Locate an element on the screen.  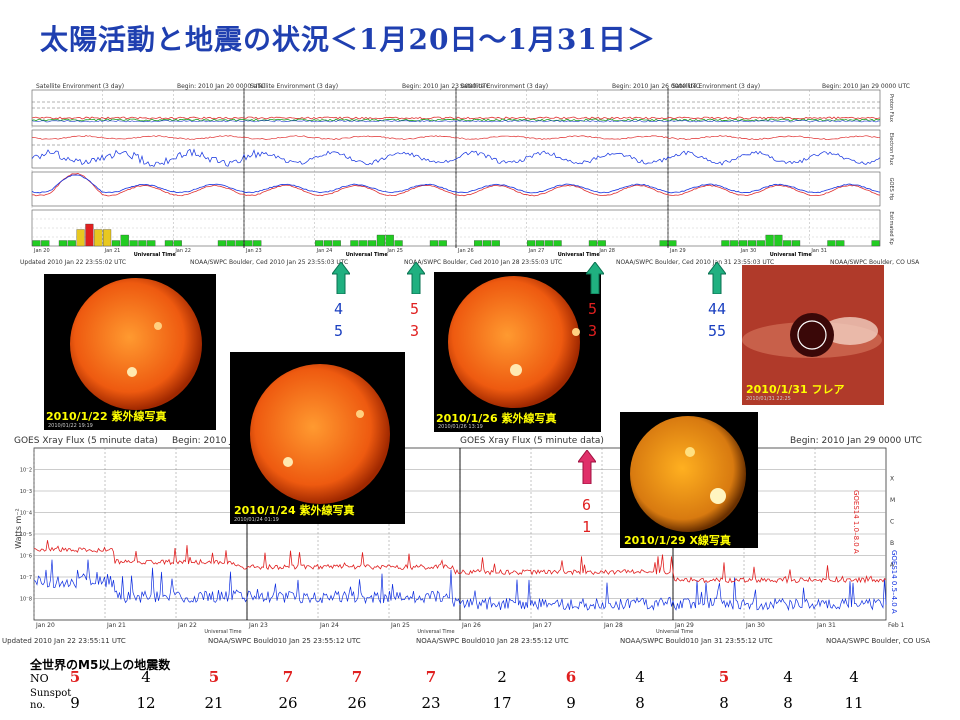
quake-magnitude: 6 1 is located at coordinates (586, 516).